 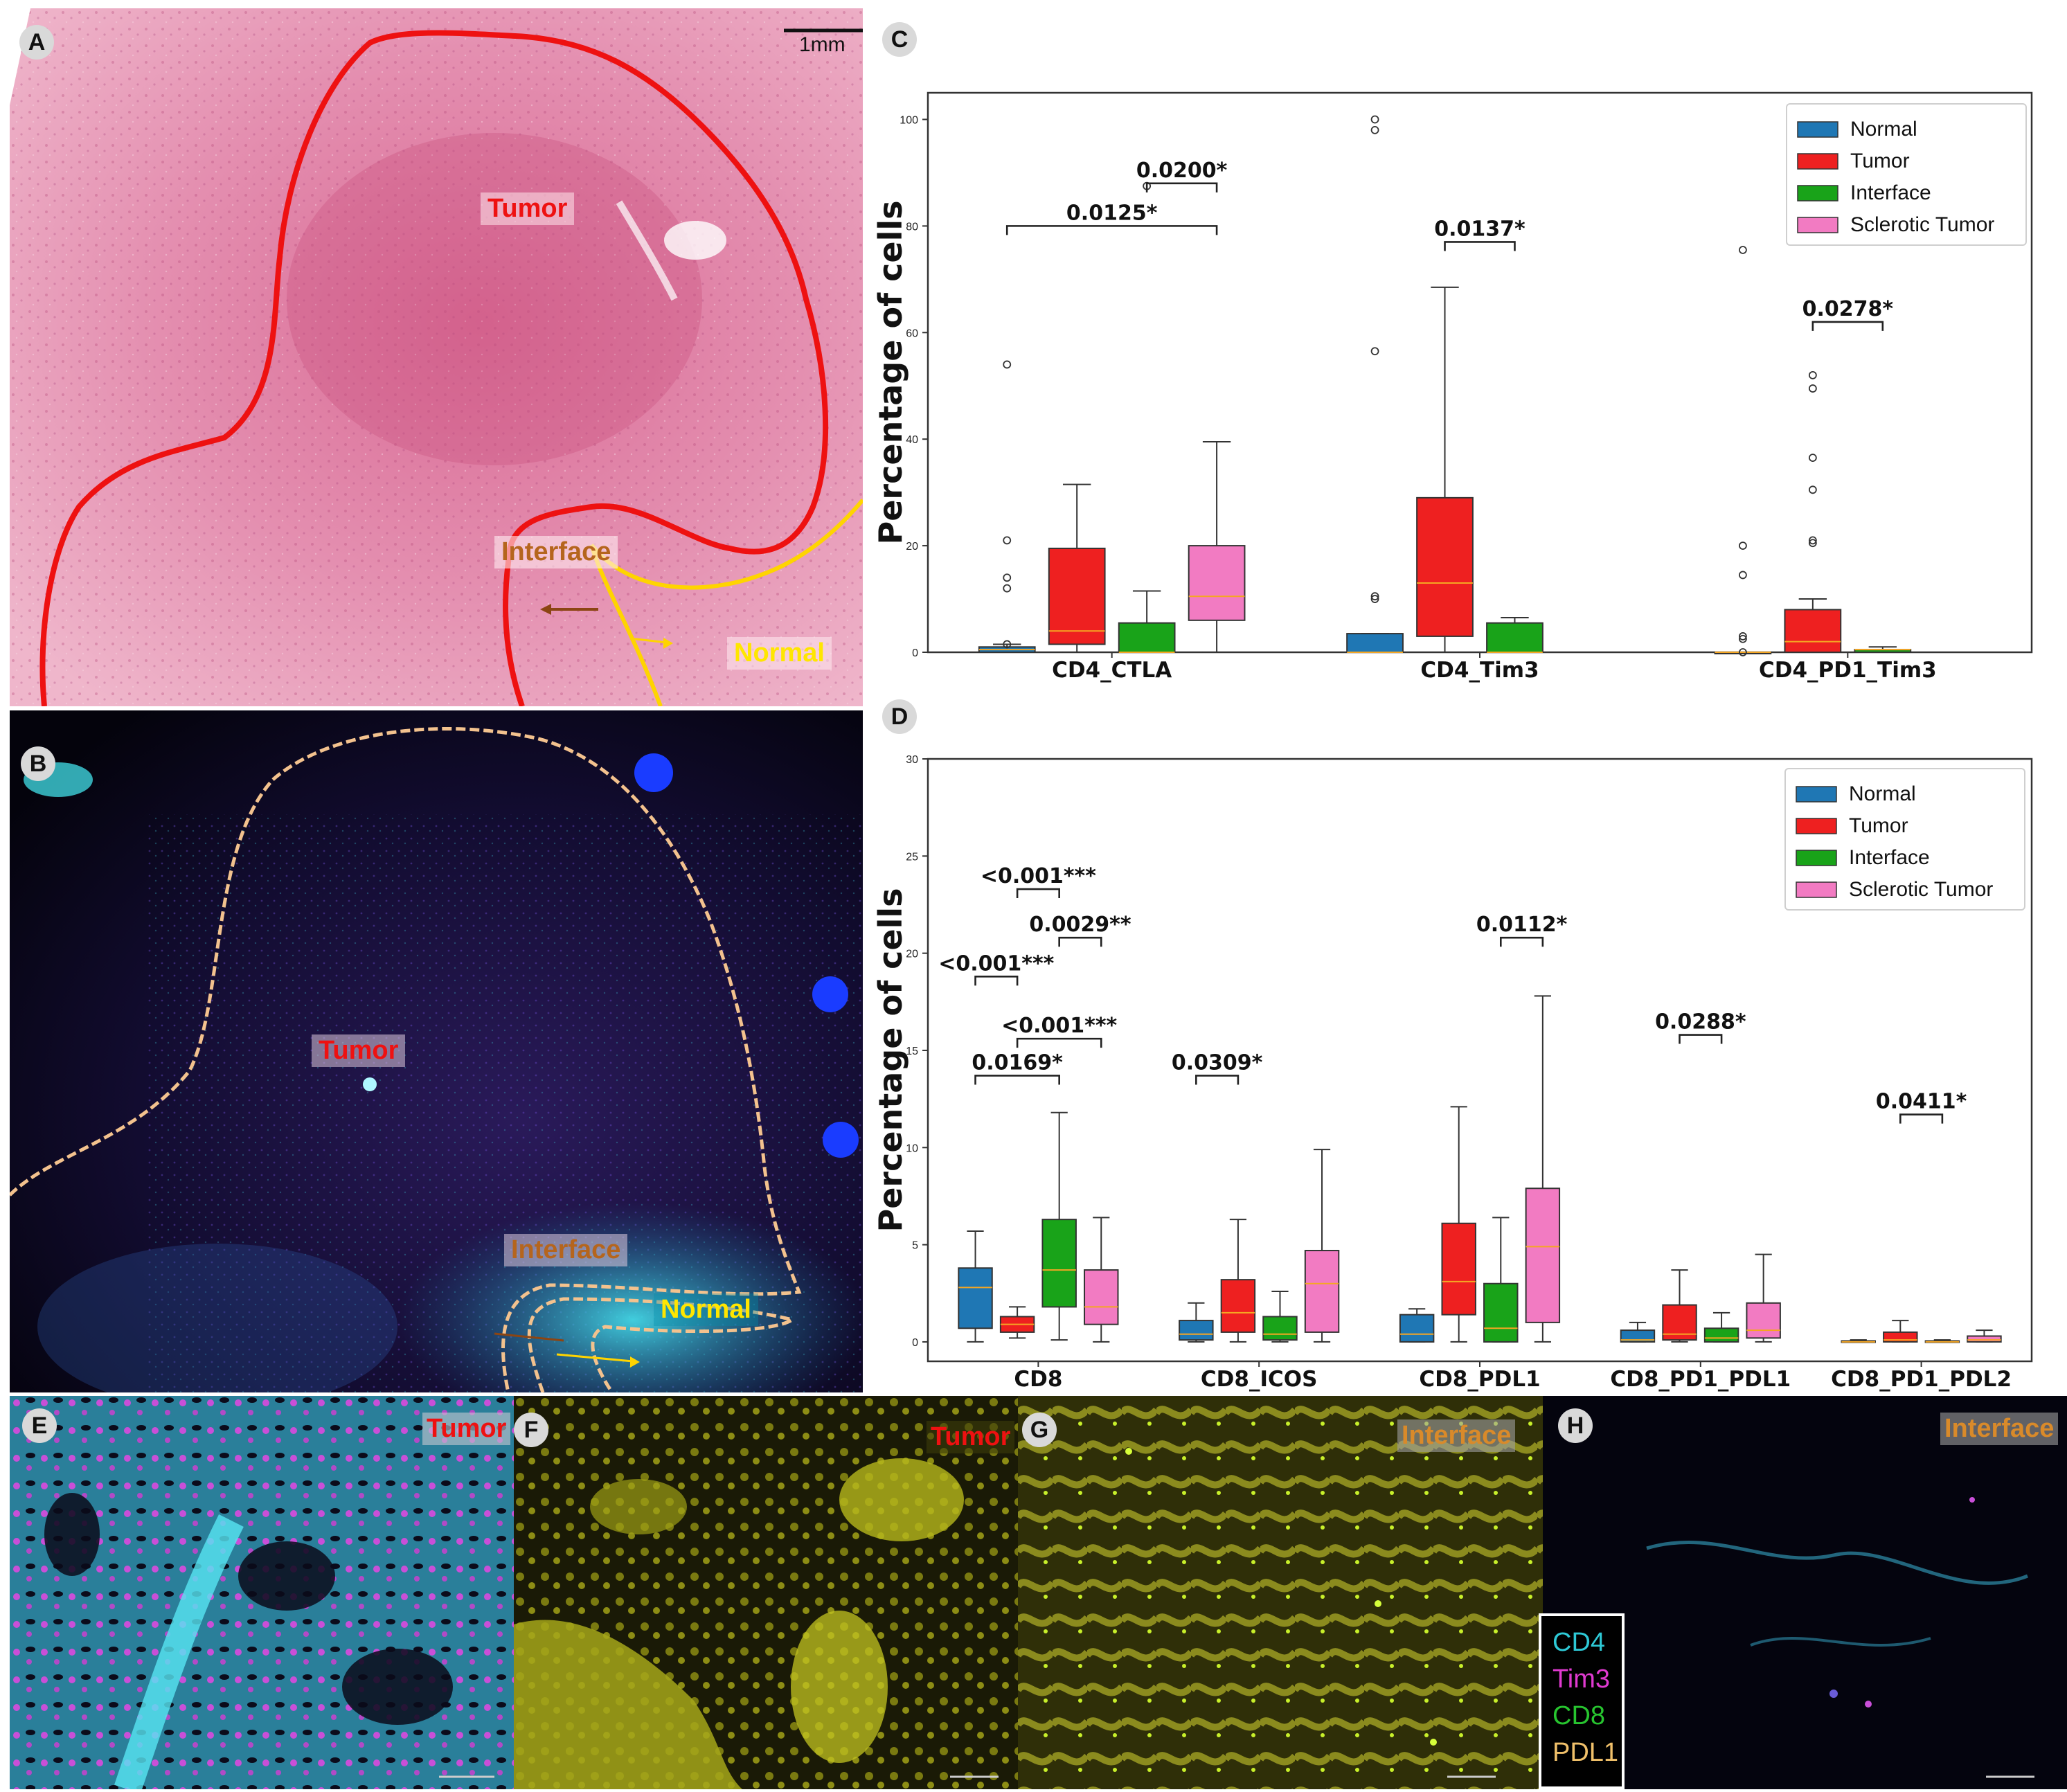 I want to click on p-value-0: 0.0125*, so click(x=1112, y=213).